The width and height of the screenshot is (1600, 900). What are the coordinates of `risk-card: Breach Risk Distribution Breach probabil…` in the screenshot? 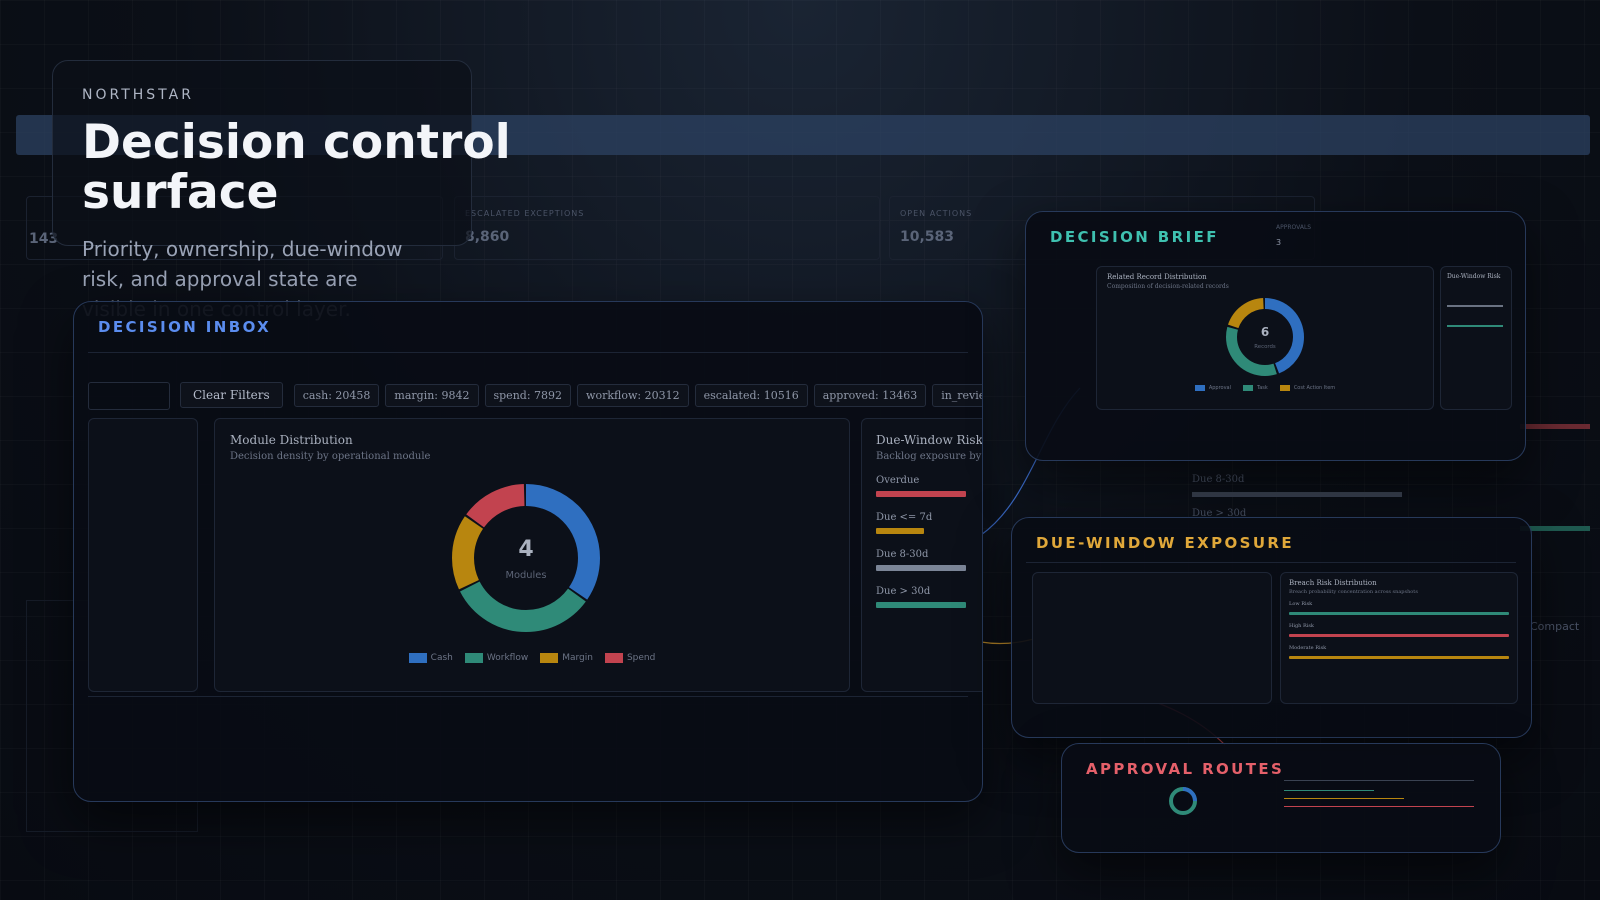 It's located at (1399, 638).